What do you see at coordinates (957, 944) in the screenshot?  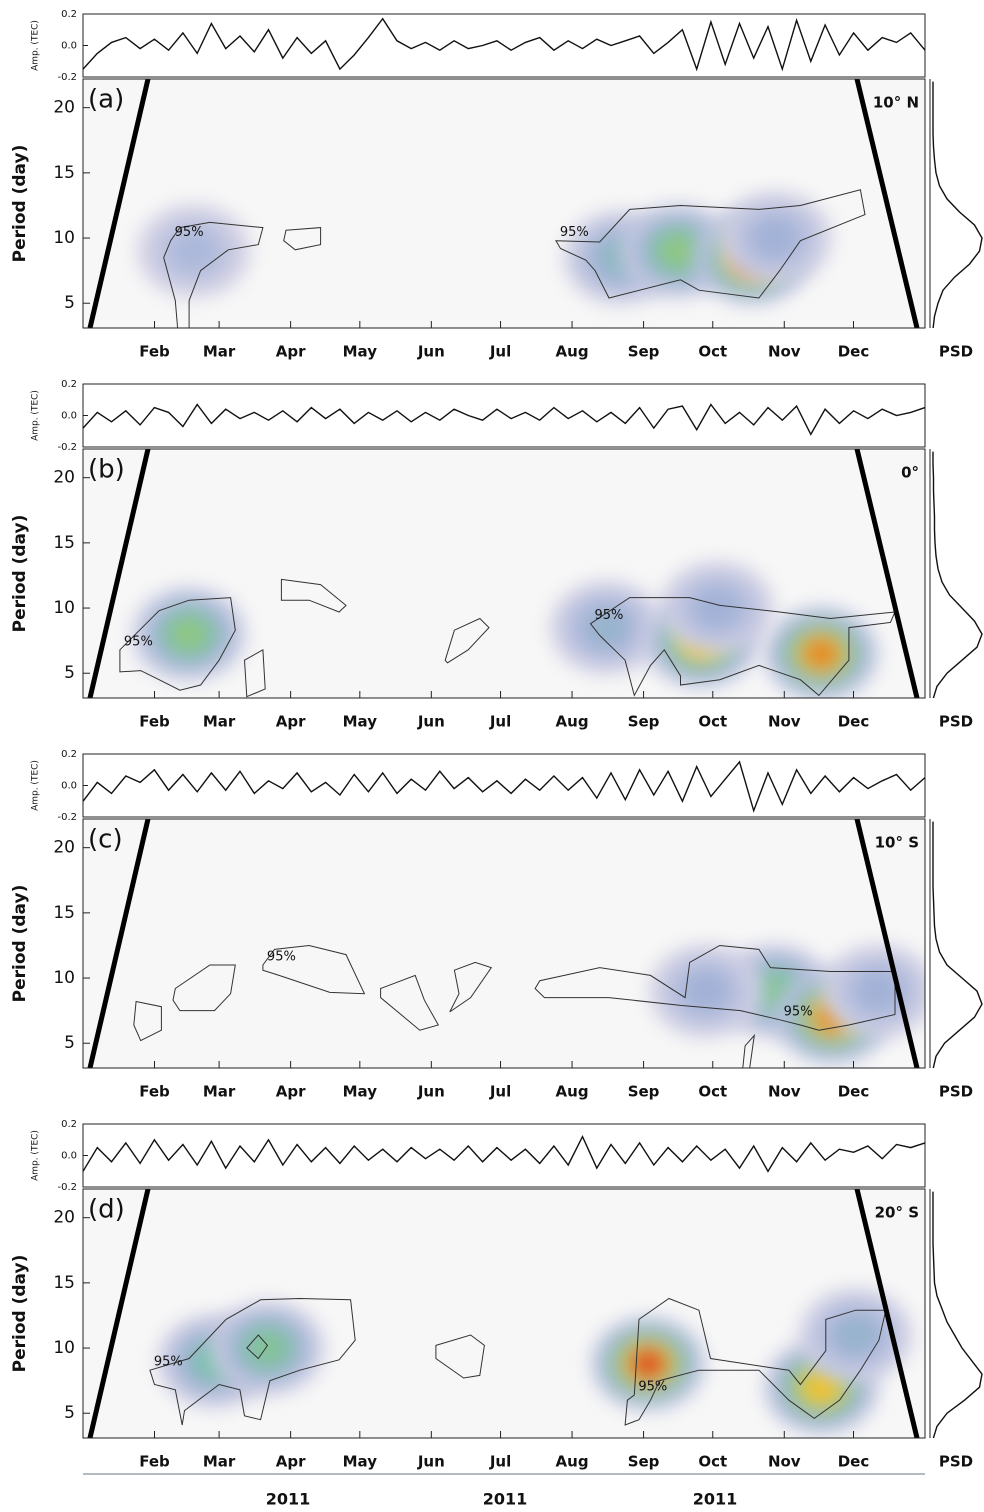 I see `psd-line` at bounding box center [957, 944].